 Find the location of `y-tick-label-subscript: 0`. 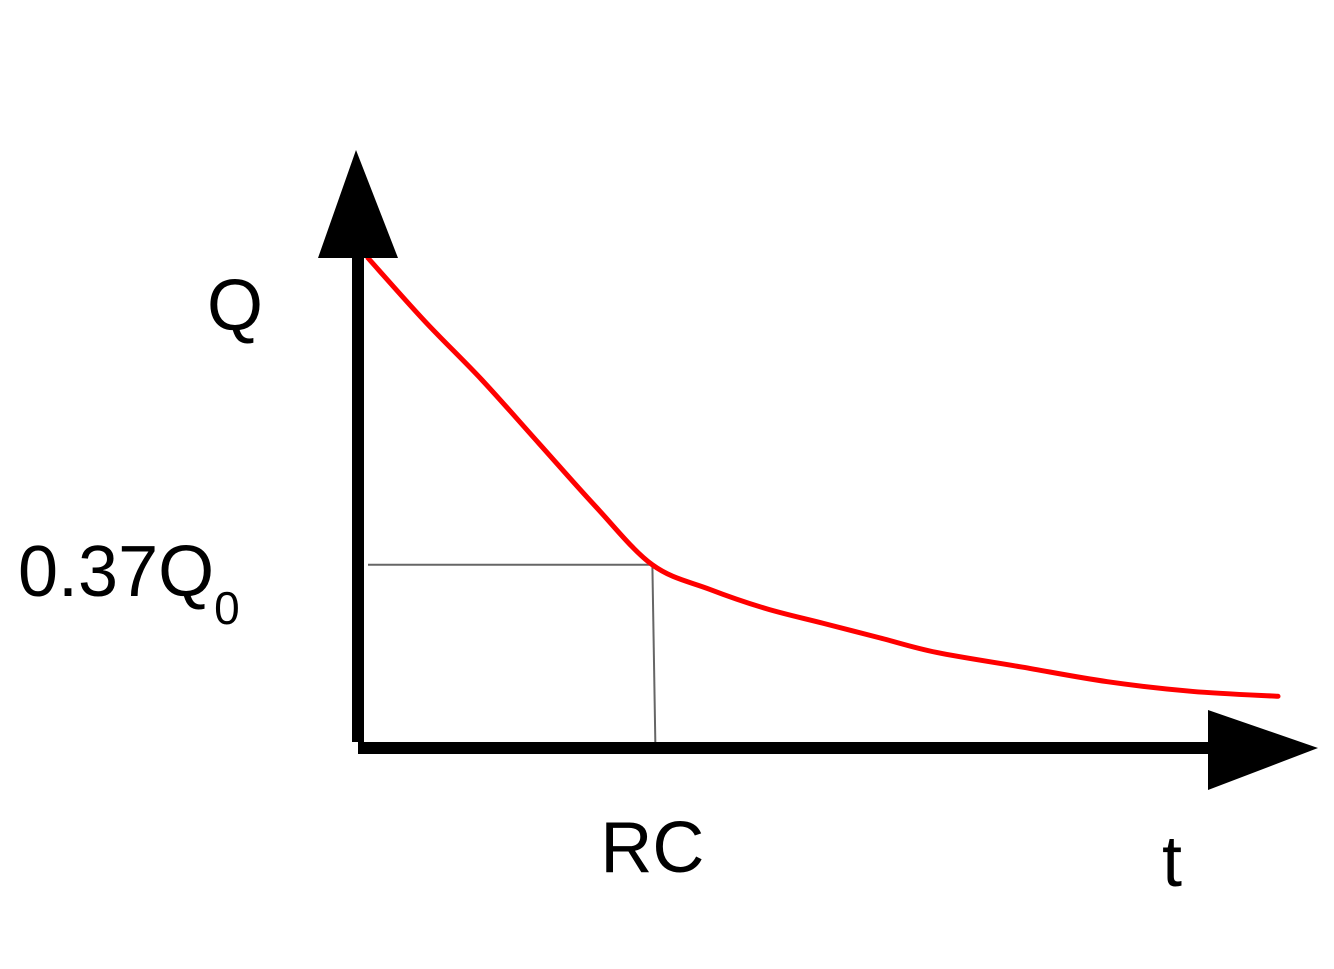

y-tick-label-subscript: 0 is located at coordinates (227, 608).